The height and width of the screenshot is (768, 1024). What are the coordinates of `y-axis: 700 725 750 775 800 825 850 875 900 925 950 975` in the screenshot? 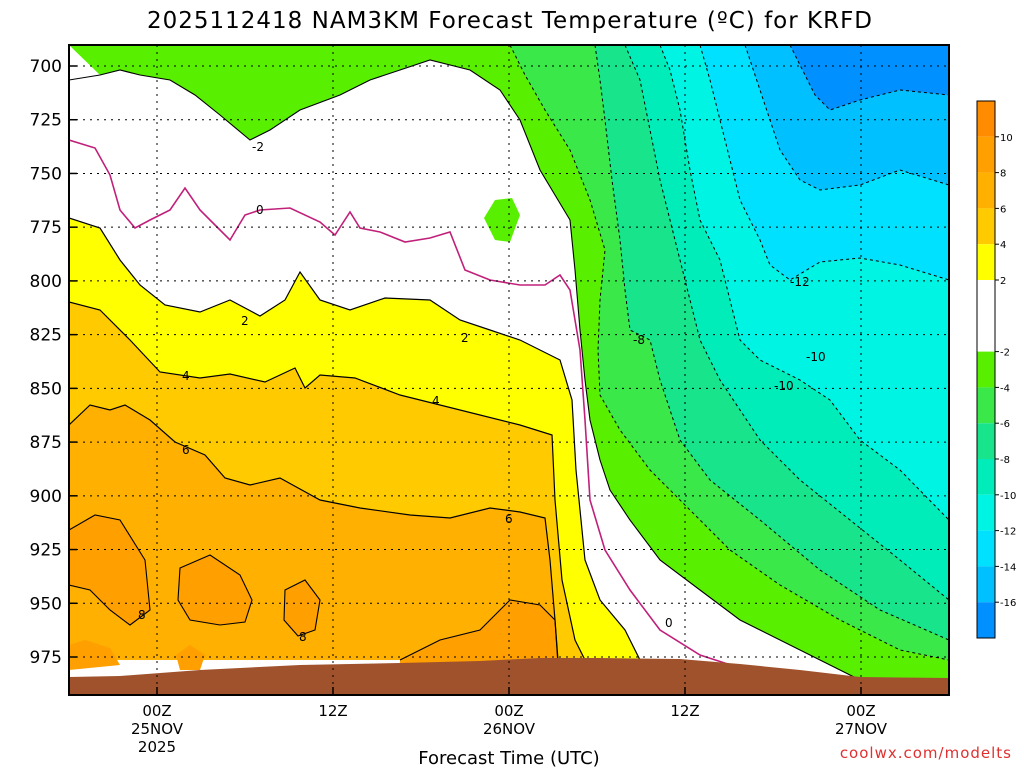 It's located at (53, 362).